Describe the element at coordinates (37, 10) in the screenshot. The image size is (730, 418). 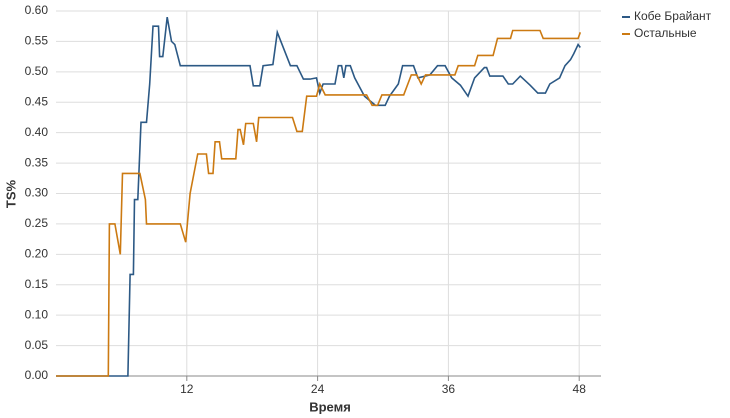
I see `y-tick-label: 0.60` at that location.